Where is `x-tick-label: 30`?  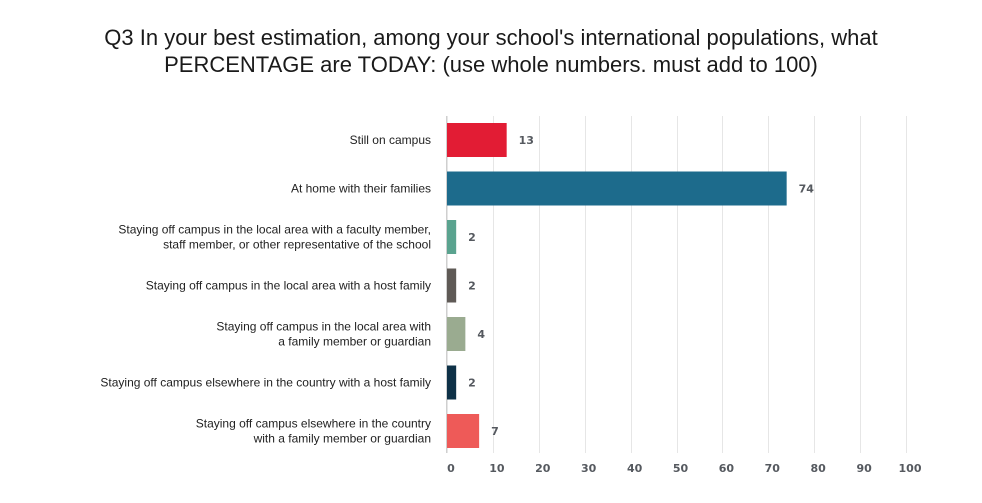
x-tick-label: 30 is located at coordinates (589, 468).